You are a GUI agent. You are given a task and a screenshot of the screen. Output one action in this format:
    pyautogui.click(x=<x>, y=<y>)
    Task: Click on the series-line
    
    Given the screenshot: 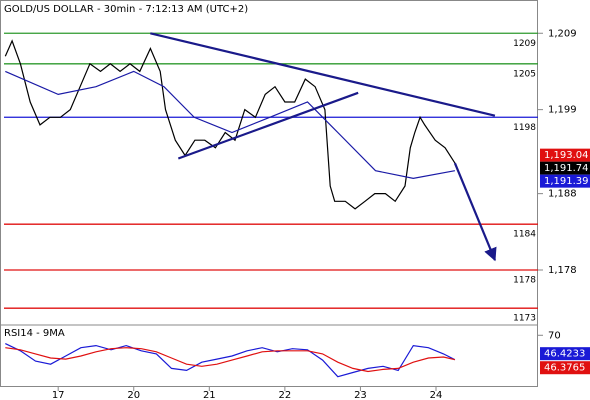 What is the action you would take?
    pyautogui.click(x=230, y=360)
    